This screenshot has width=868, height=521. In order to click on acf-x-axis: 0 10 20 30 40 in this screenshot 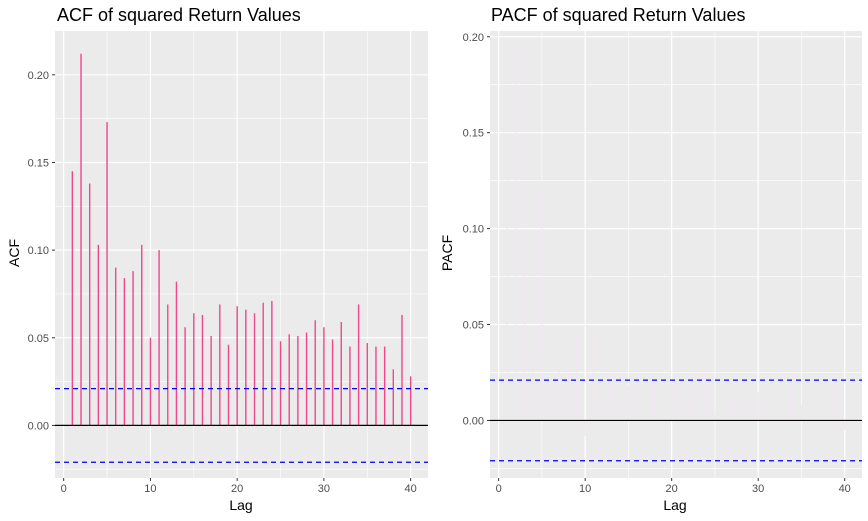, I will do `click(239, 486)`.